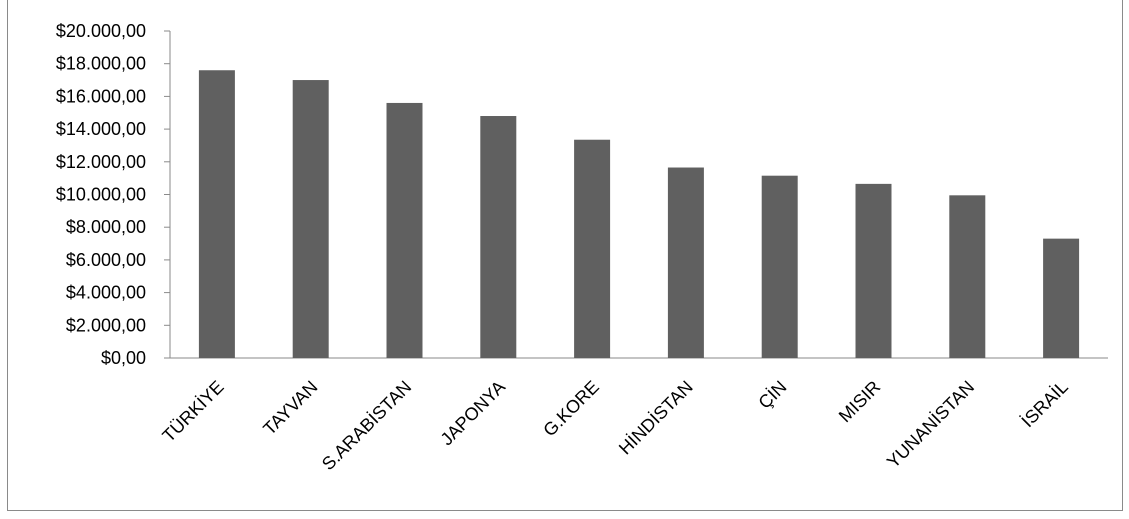 Image resolution: width=1129 pixels, height=519 pixels. What do you see at coordinates (1044, 404) in the screenshot?
I see `x-category-label: İSRAİL` at bounding box center [1044, 404].